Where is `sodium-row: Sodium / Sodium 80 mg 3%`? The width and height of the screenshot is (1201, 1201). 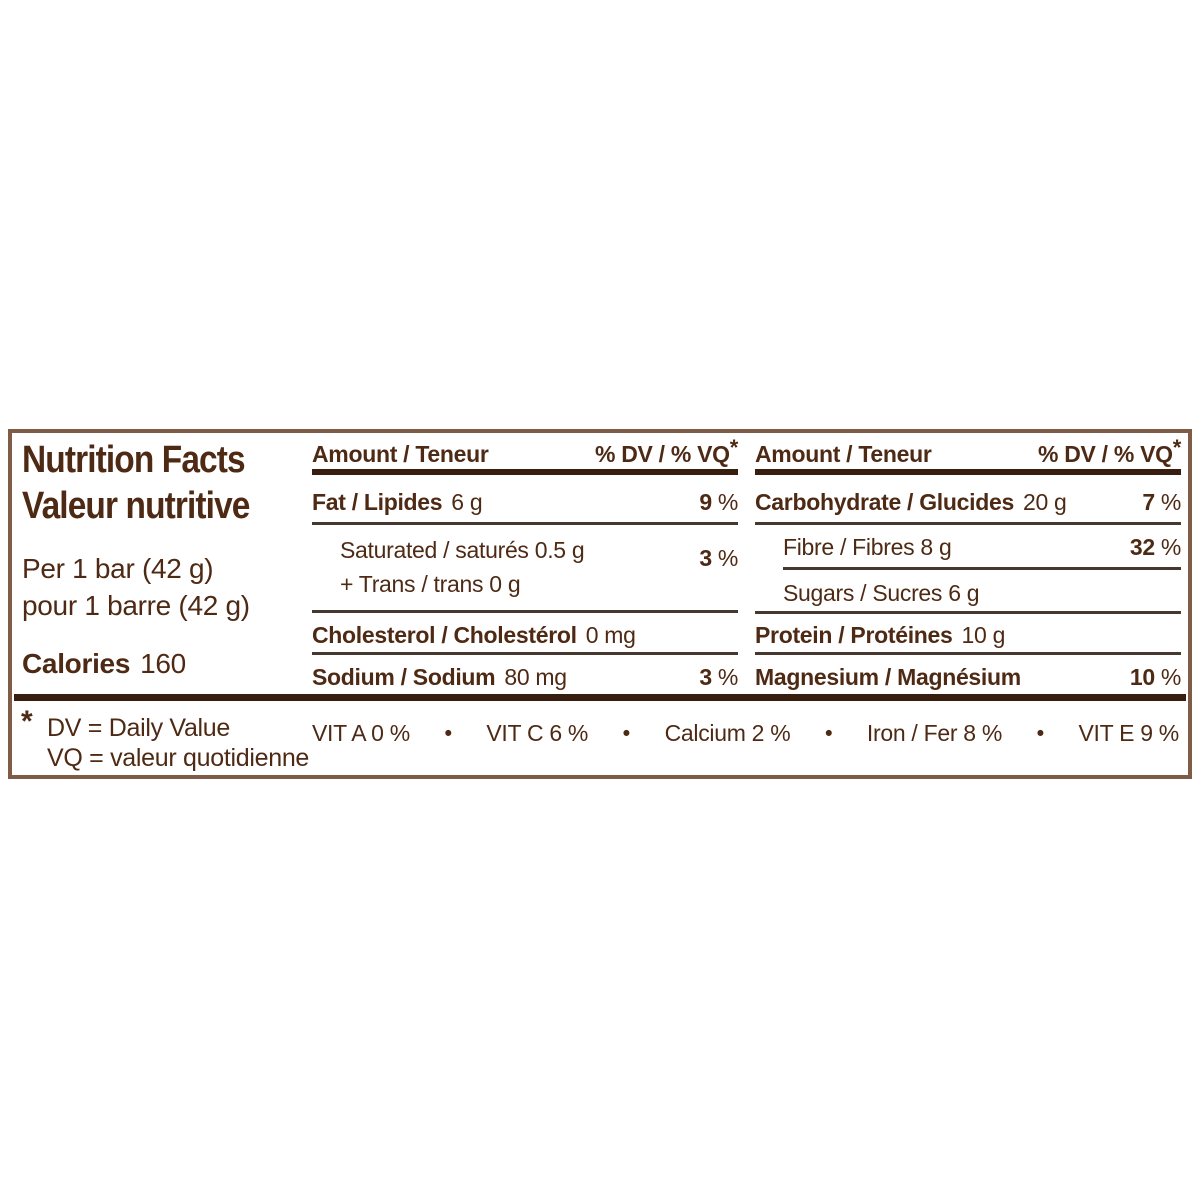
sodium-row: Sodium / Sodium 80 mg 3% is located at coordinates (525, 677).